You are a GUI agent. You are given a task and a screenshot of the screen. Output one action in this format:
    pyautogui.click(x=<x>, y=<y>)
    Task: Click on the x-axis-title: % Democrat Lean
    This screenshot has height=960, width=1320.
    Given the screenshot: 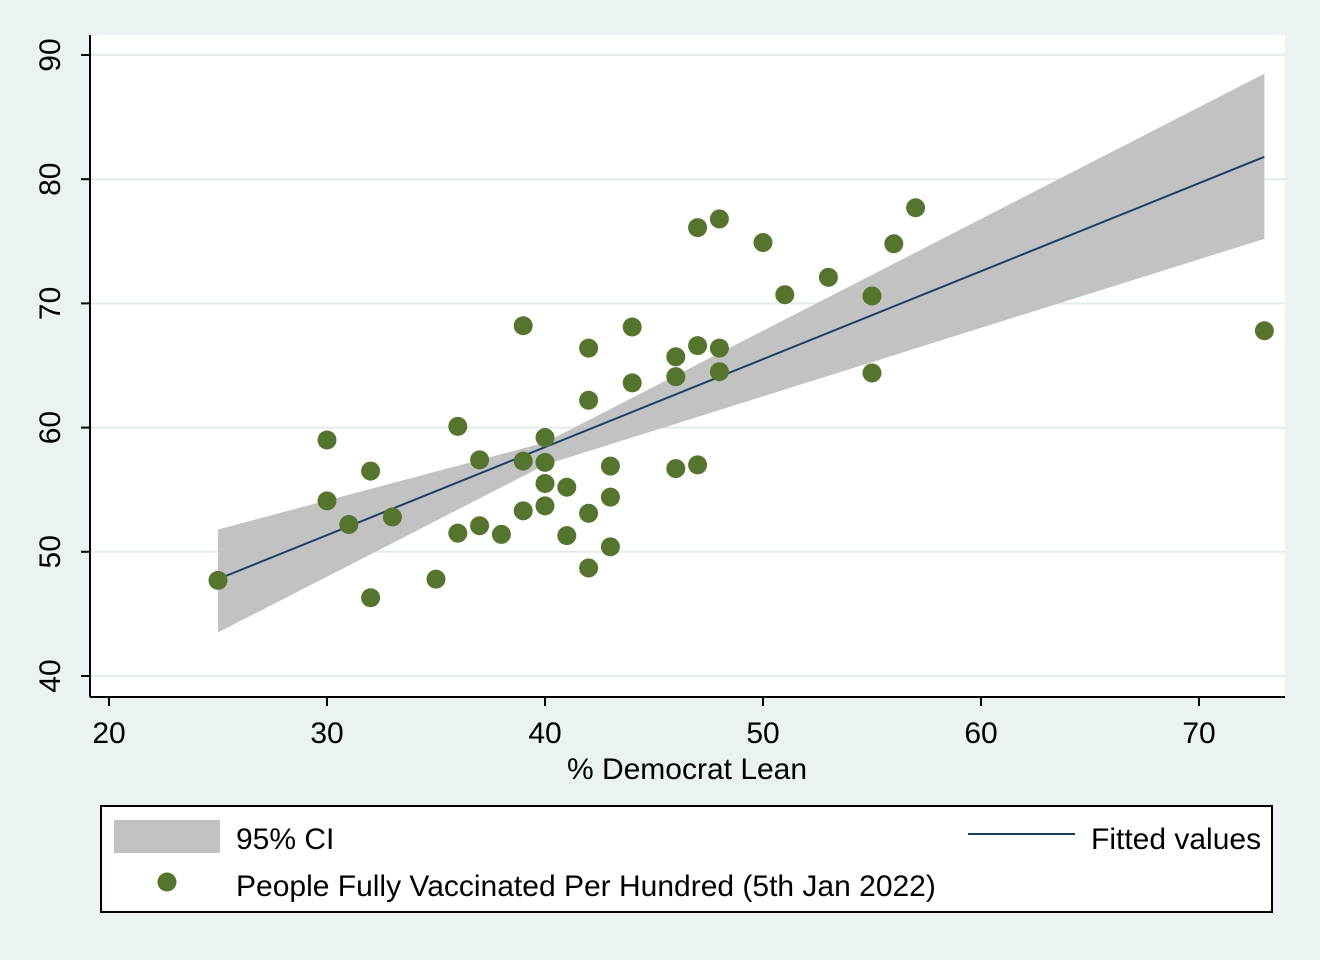 What is the action you would take?
    pyautogui.click(x=687, y=769)
    